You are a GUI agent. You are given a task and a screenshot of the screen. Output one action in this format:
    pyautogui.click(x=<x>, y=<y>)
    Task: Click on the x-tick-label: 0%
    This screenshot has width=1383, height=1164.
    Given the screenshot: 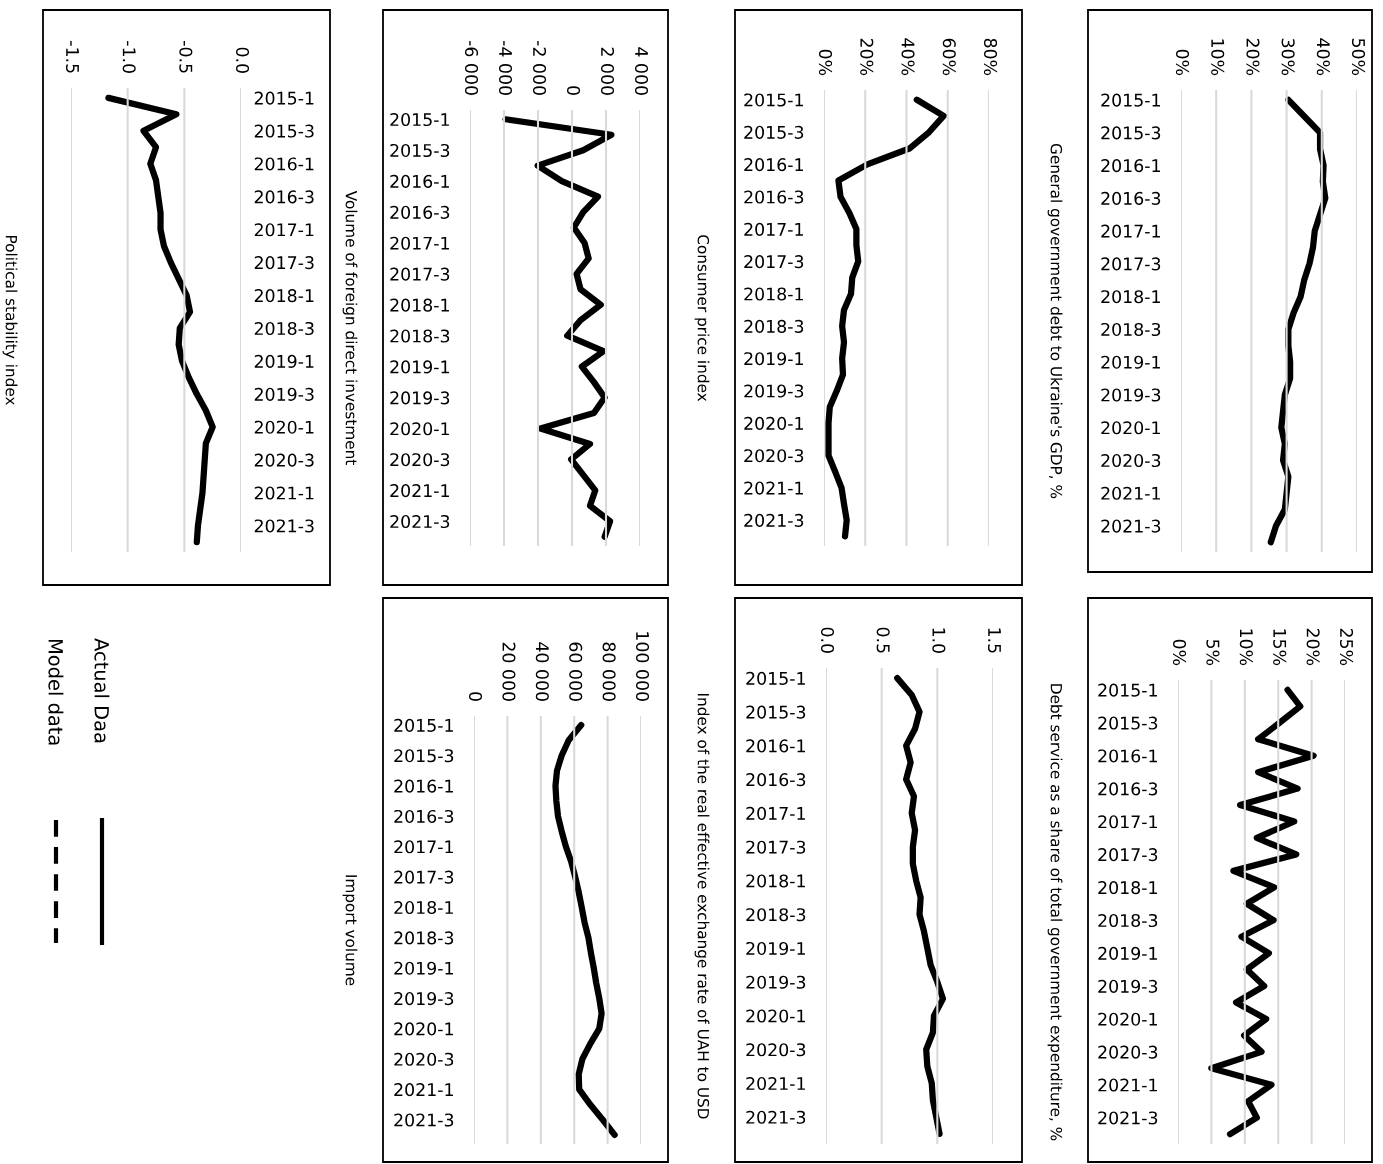 What is the action you would take?
    pyautogui.click(x=1179, y=652)
    